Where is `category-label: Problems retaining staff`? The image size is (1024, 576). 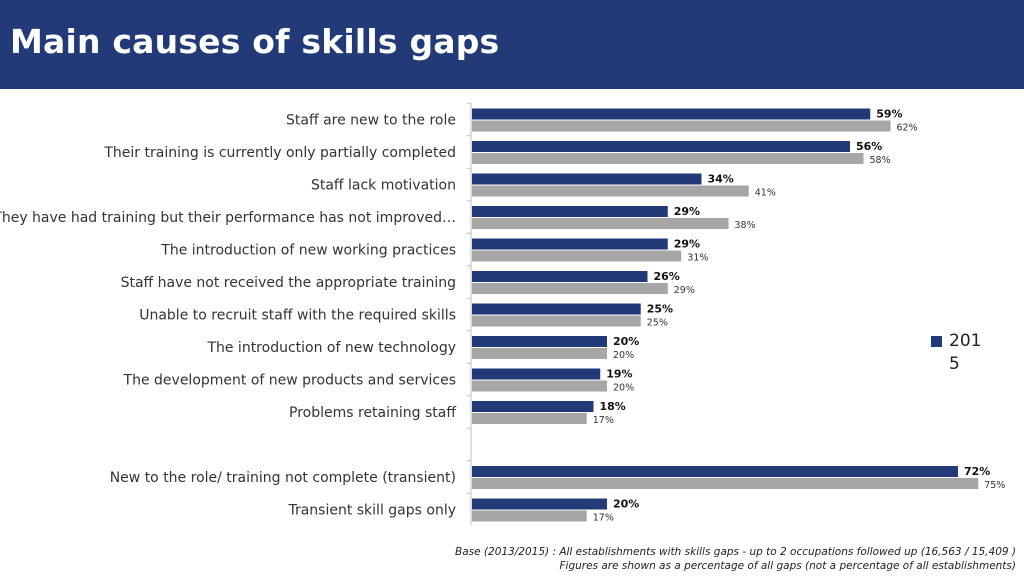
category-label: Problems retaining staff is located at coordinates (372, 413).